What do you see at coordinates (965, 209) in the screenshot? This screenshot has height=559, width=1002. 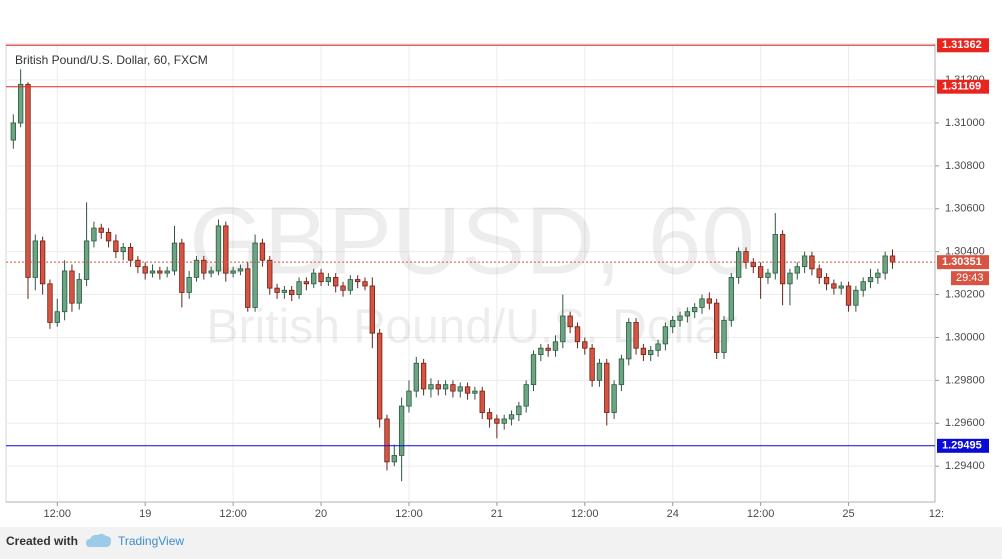 I see `y-tick-label: 1.30600` at bounding box center [965, 209].